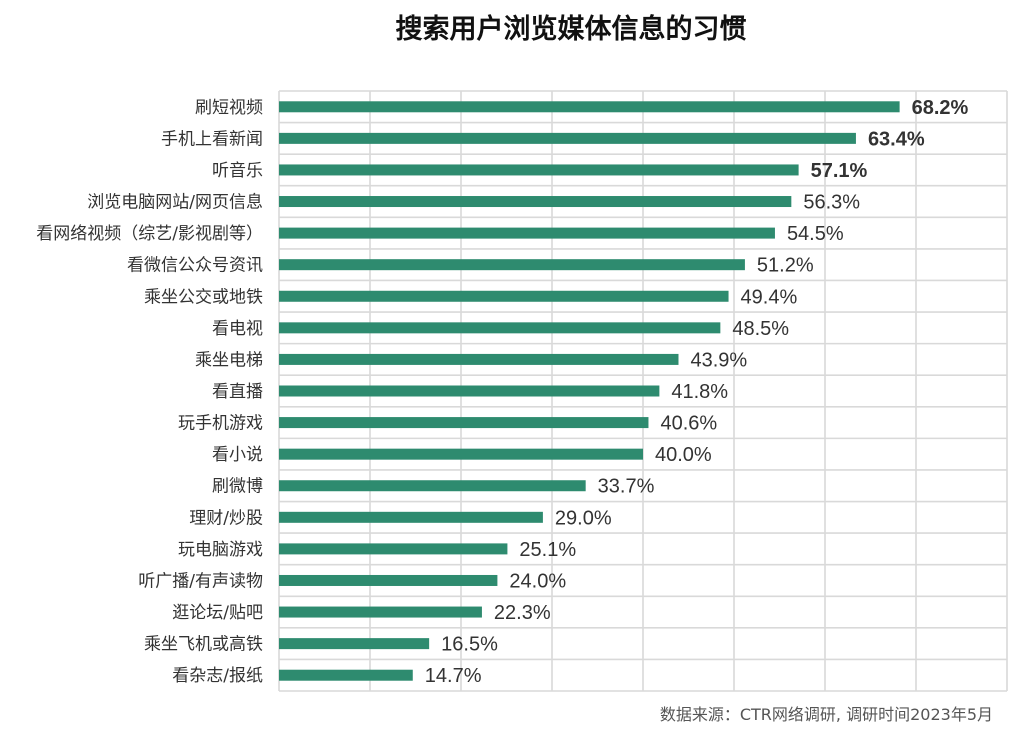 This screenshot has width=1030, height=736. Describe the element at coordinates (237, 329) in the screenshot. I see `category-label: 看电视` at that location.